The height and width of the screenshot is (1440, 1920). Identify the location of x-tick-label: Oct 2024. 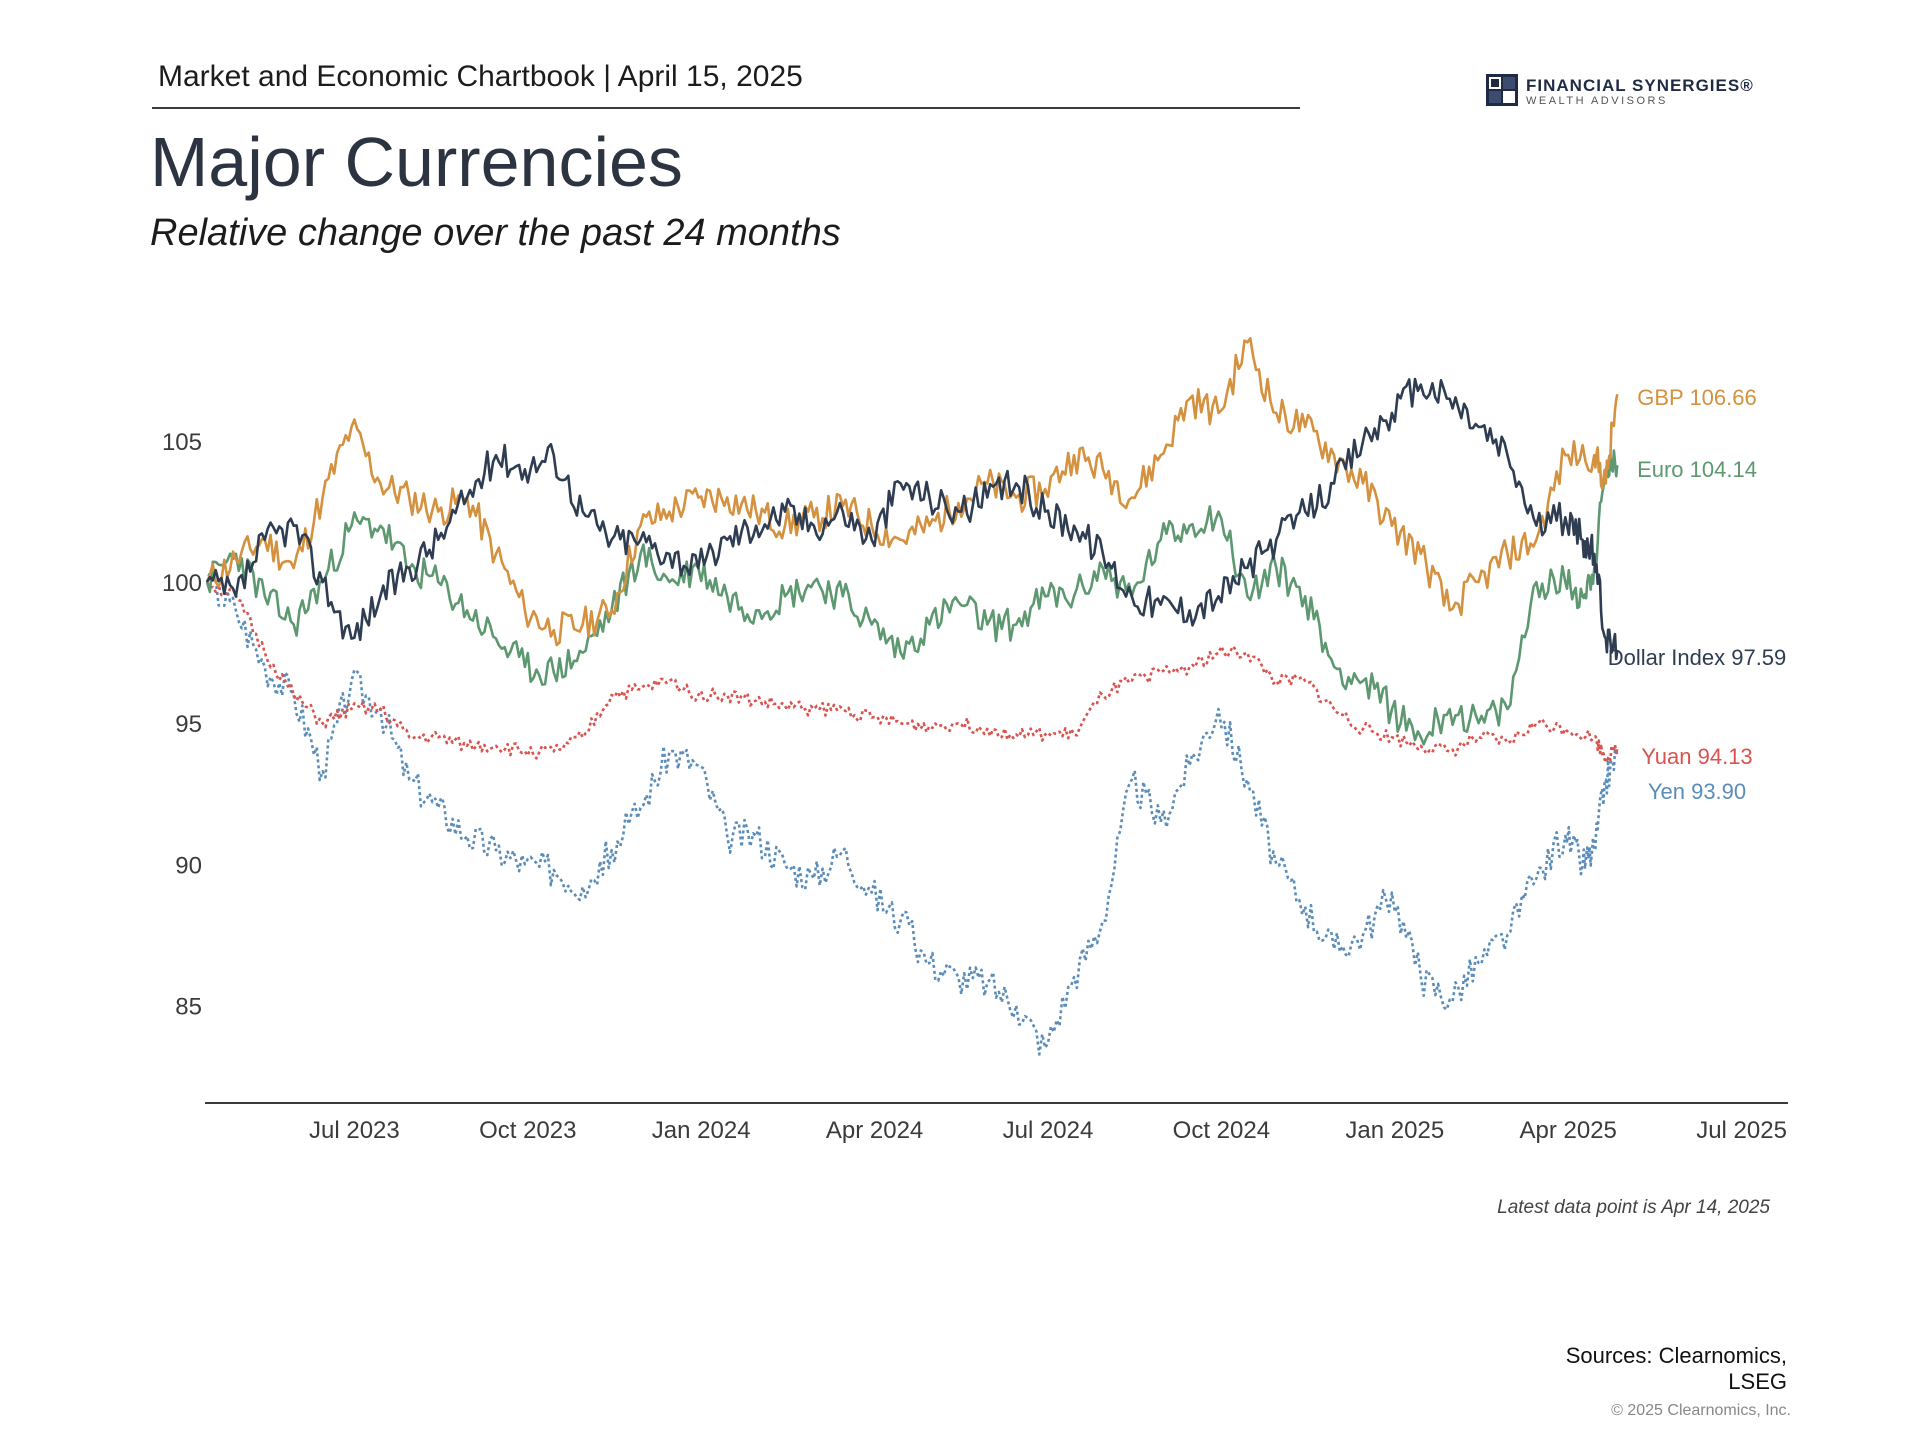
(1221, 1130).